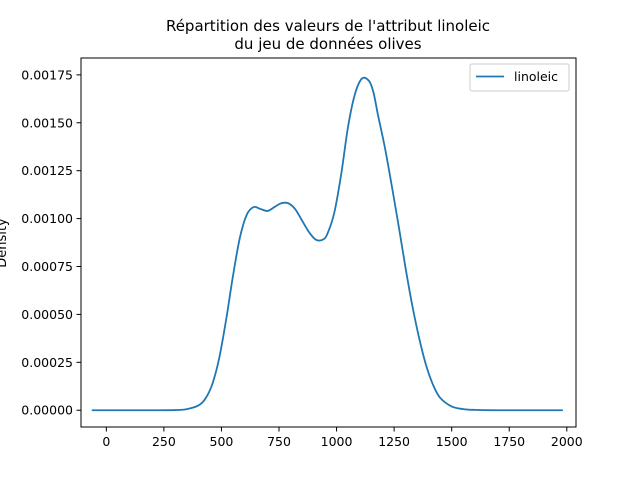  I want to click on legend: linoleic, so click(519, 77).